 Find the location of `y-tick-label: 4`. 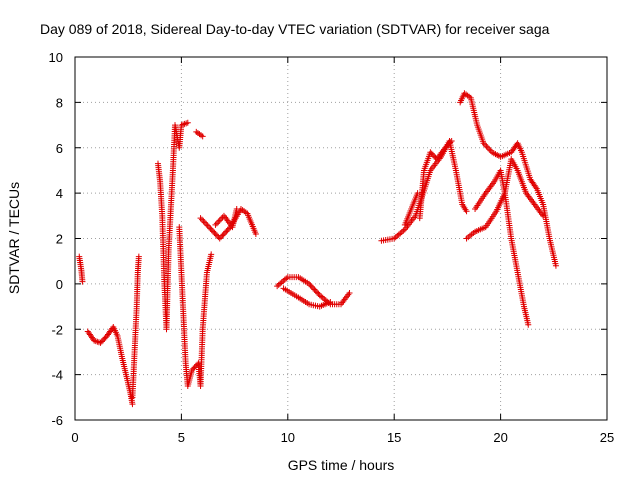

y-tick-label: 4 is located at coordinates (59, 193).